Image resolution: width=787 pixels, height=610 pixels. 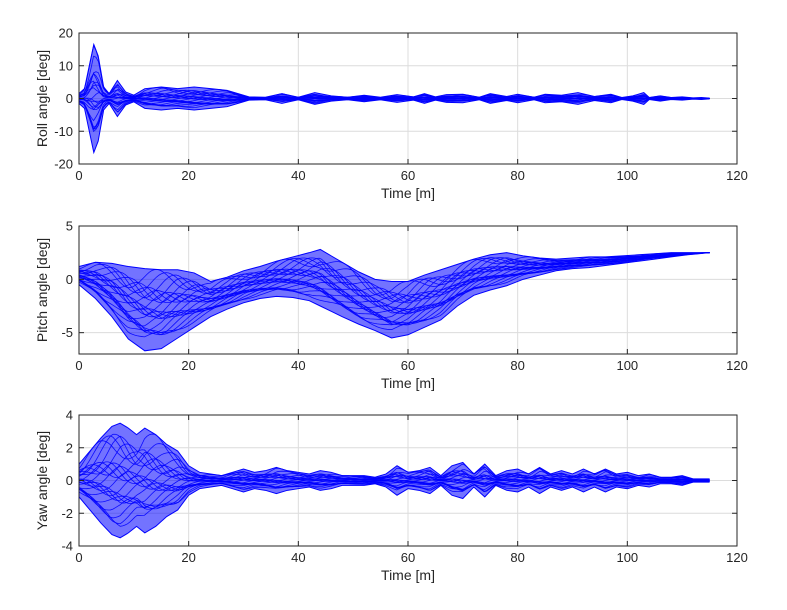 I want to click on roll-trajectory-line, so click(x=394, y=85).